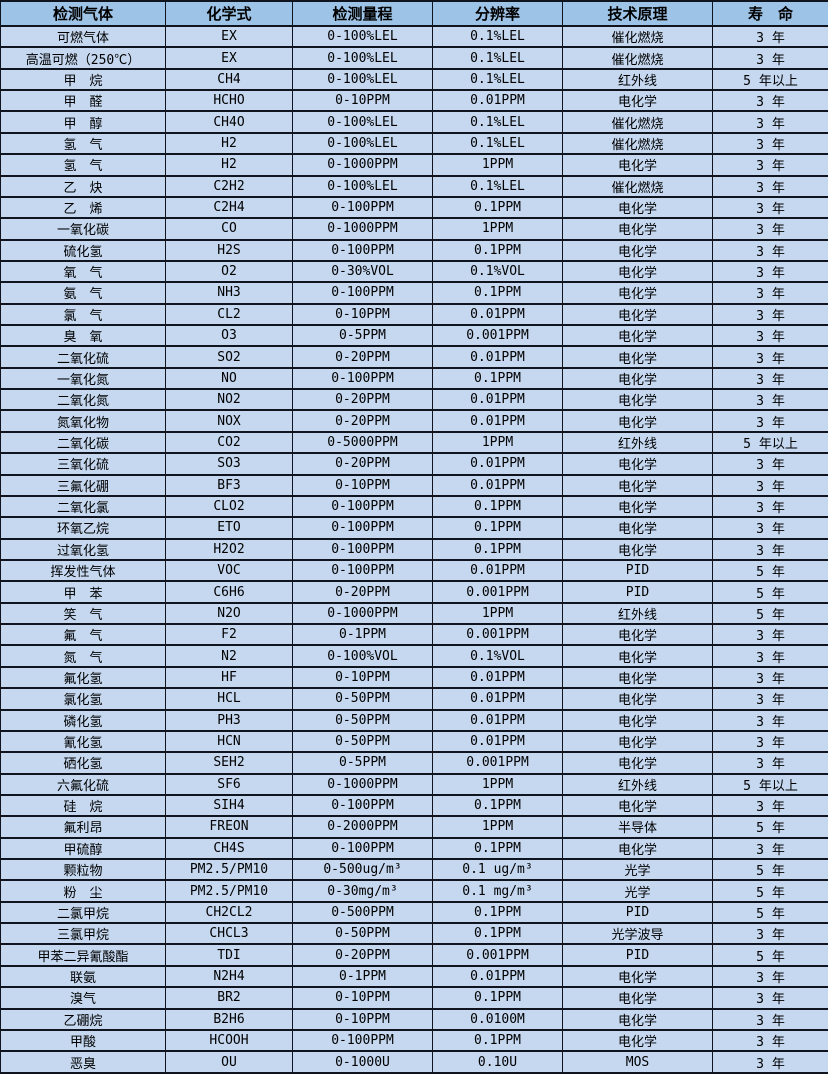  What do you see at coordinates (637, 13) in the screenshot?
I see `column-header-principle: 技术原理` at bounding box center [637, 13].